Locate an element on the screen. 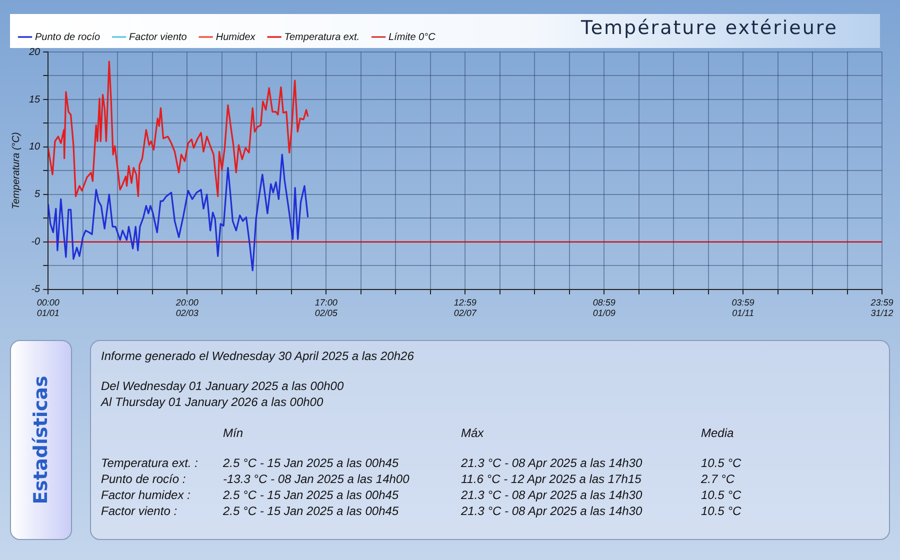 The width and height of the screenshot is (900, 560). text: 2.7 °C is located at coordinates (717, 479).